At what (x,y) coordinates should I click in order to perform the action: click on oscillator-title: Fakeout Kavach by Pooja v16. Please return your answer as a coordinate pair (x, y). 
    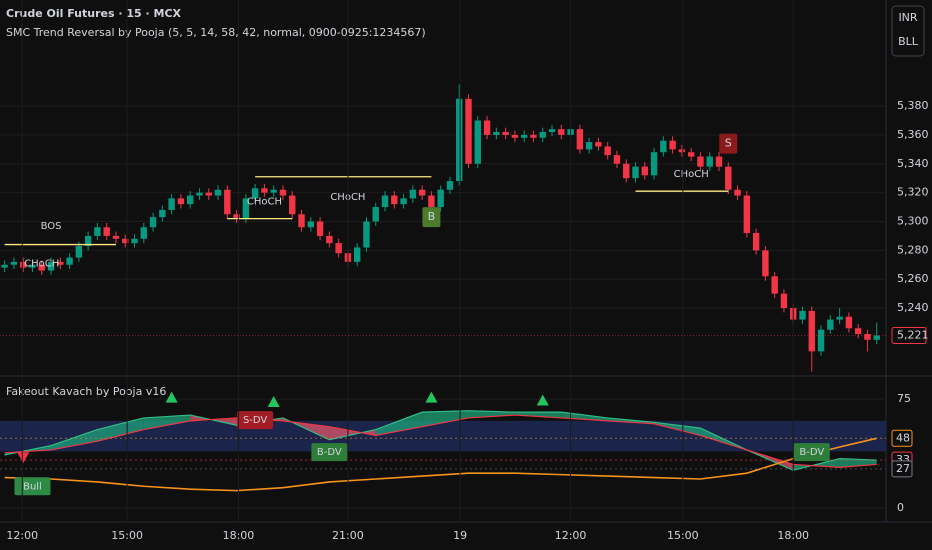
    Looking at the image, I should click on (86, 391).